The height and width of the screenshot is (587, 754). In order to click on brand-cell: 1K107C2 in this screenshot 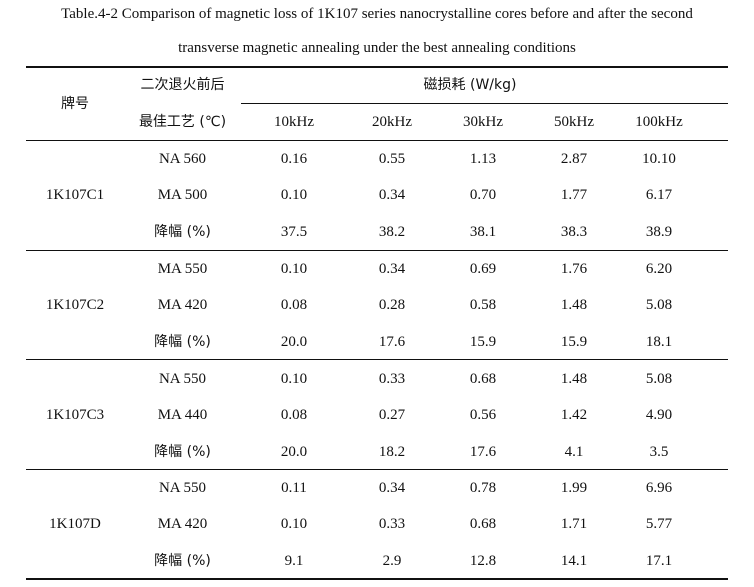, I will do `click(75, 305)`.